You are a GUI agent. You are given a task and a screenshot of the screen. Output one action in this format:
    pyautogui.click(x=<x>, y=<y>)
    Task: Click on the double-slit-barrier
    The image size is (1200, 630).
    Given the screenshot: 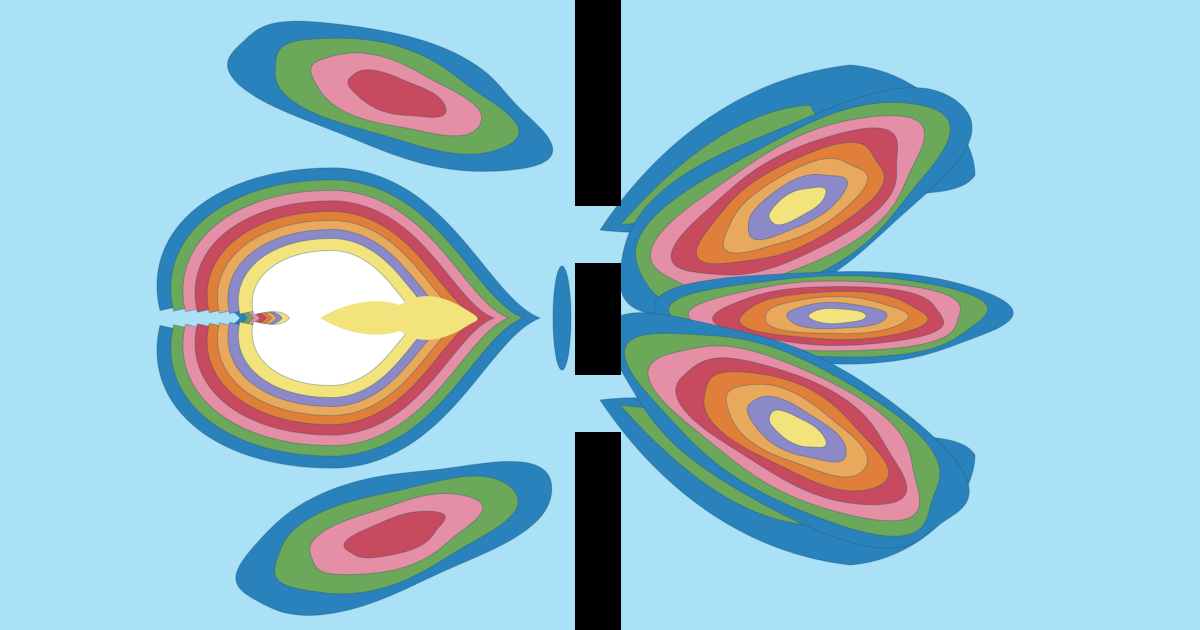 What is the action you would take?
    pyautogui.click(x=598, y=315)
    